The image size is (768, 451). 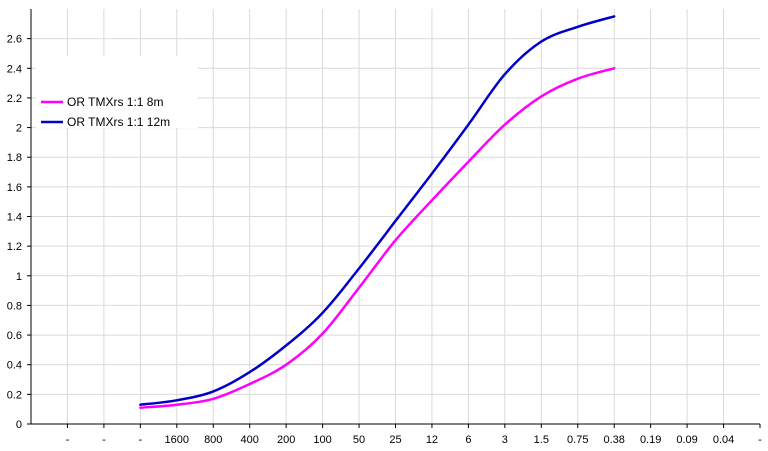 What do you see at coordinates (250, 440) in the screenshot?
I see `x-tick-label: 400` at bounding box center [250, 440].